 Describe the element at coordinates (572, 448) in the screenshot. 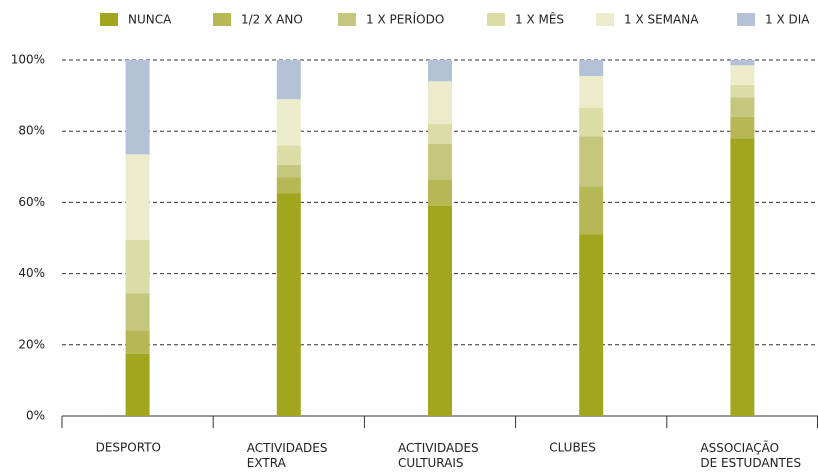

I see `x-tick-label: CLUBES` at that location.